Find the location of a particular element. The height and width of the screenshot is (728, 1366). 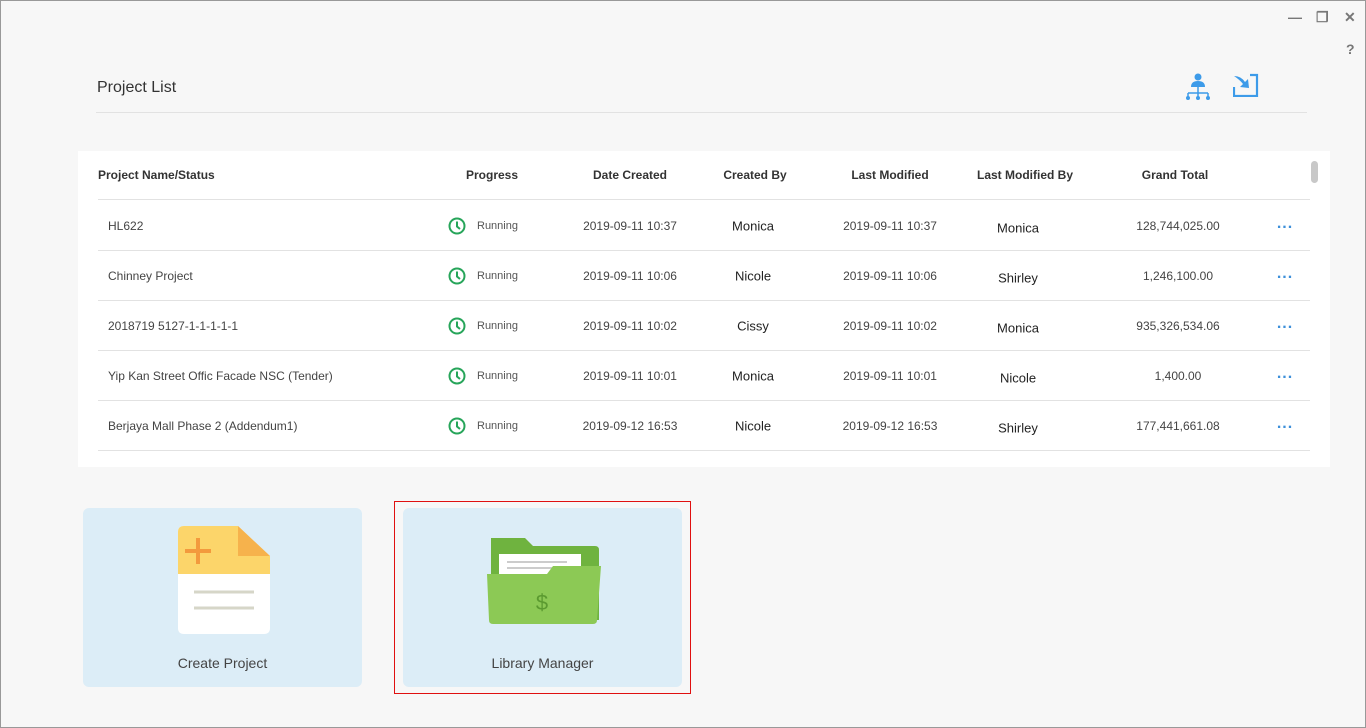

import-icon is located at coordinates (1246, 85).